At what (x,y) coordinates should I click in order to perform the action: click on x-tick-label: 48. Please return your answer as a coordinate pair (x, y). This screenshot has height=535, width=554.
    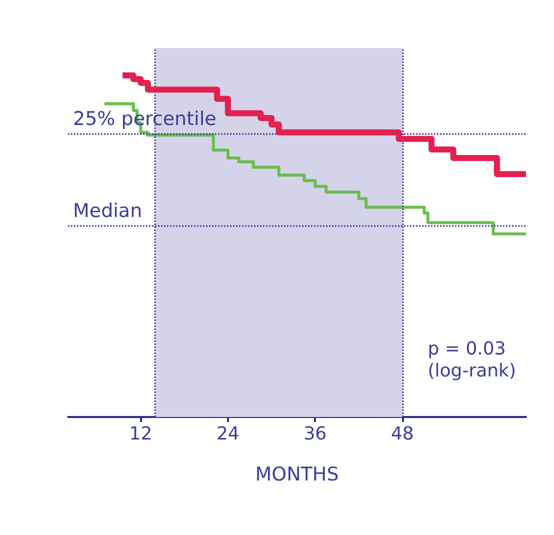
    Looking at the image, I should click on (402, 434).